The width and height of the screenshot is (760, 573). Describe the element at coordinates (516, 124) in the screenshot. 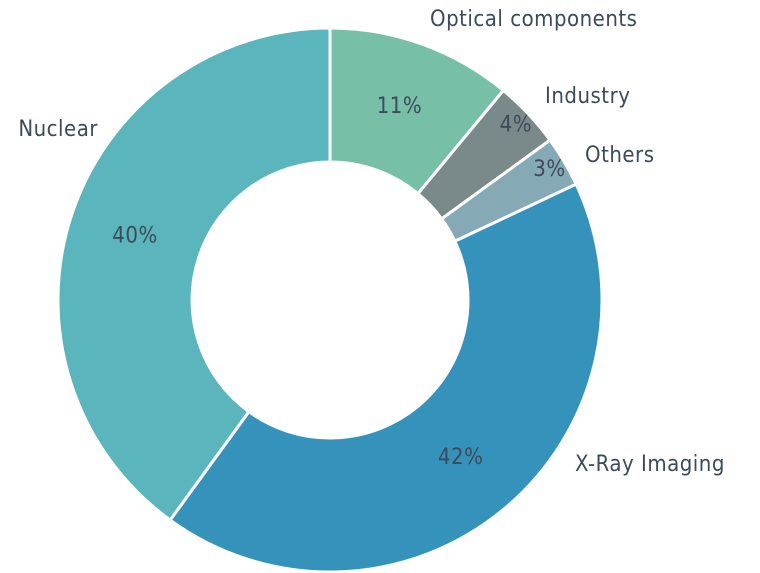

I see `value-label: 4%` at that location.